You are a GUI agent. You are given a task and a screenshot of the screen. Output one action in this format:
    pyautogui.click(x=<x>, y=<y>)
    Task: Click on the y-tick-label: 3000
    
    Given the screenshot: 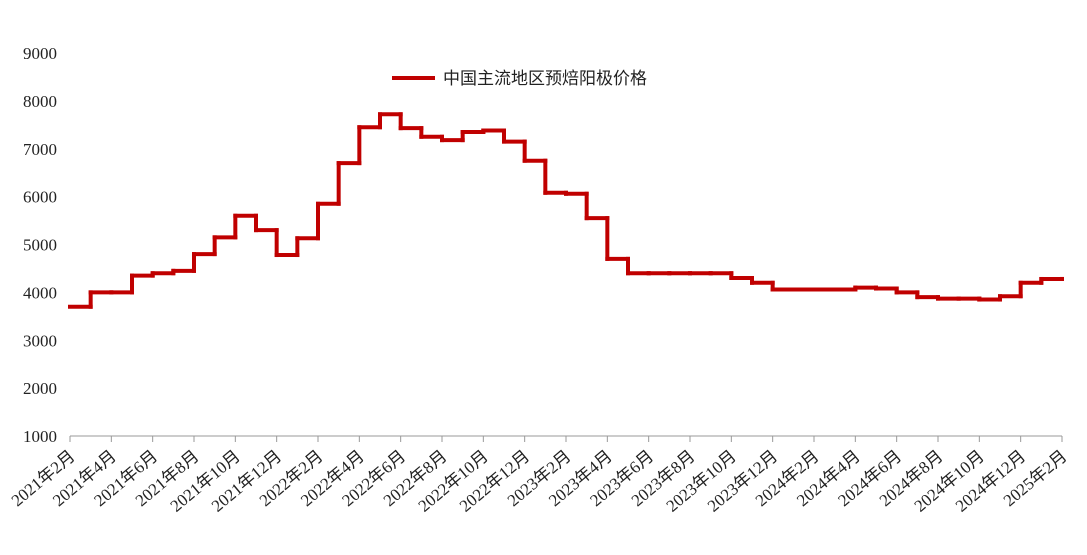 What is the action you would take?
    pyautogui.click(x=40, y=340)
    